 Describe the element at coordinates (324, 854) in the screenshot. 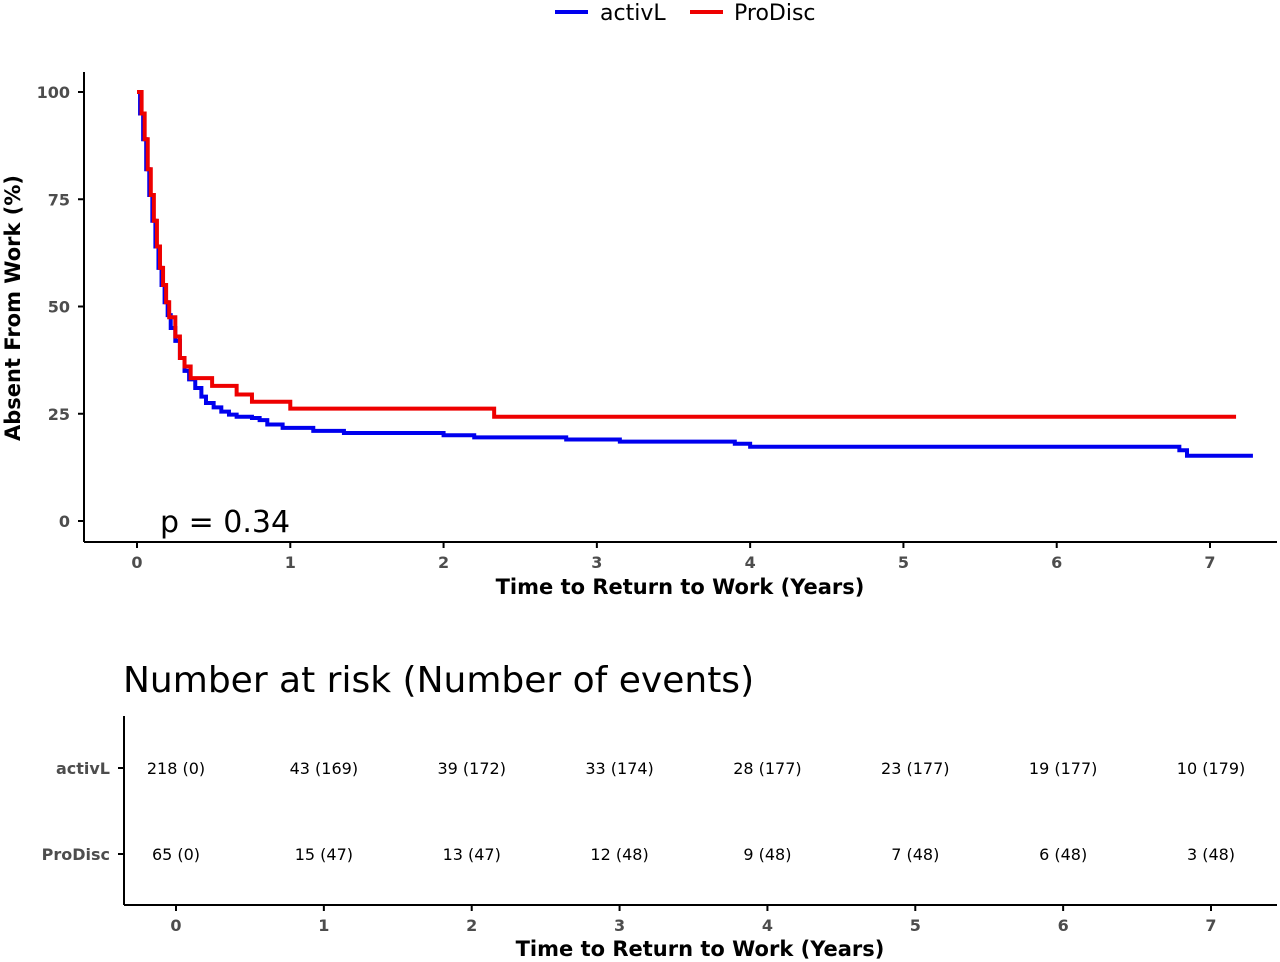

I see `risk-table-cell: 15 (47)` at that location.